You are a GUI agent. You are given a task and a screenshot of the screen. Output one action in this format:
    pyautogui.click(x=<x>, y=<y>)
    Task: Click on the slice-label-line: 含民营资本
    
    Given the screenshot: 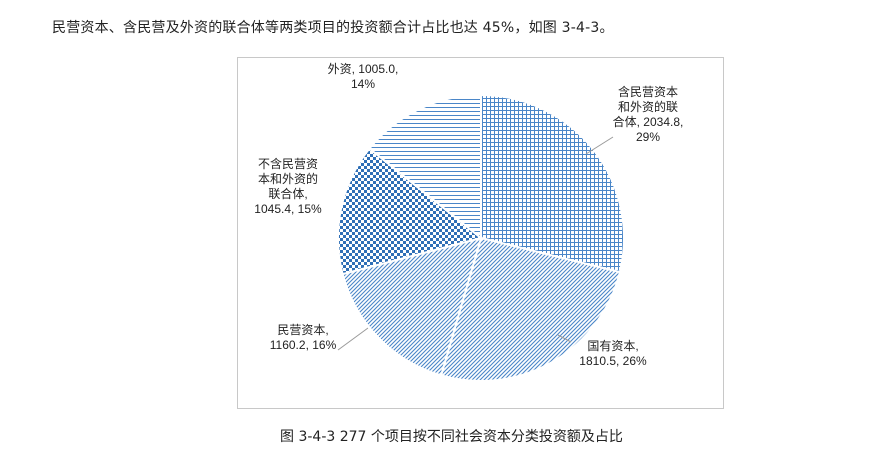 What is the action you would take?
    pyautogui.click(x=648, y=91)
    